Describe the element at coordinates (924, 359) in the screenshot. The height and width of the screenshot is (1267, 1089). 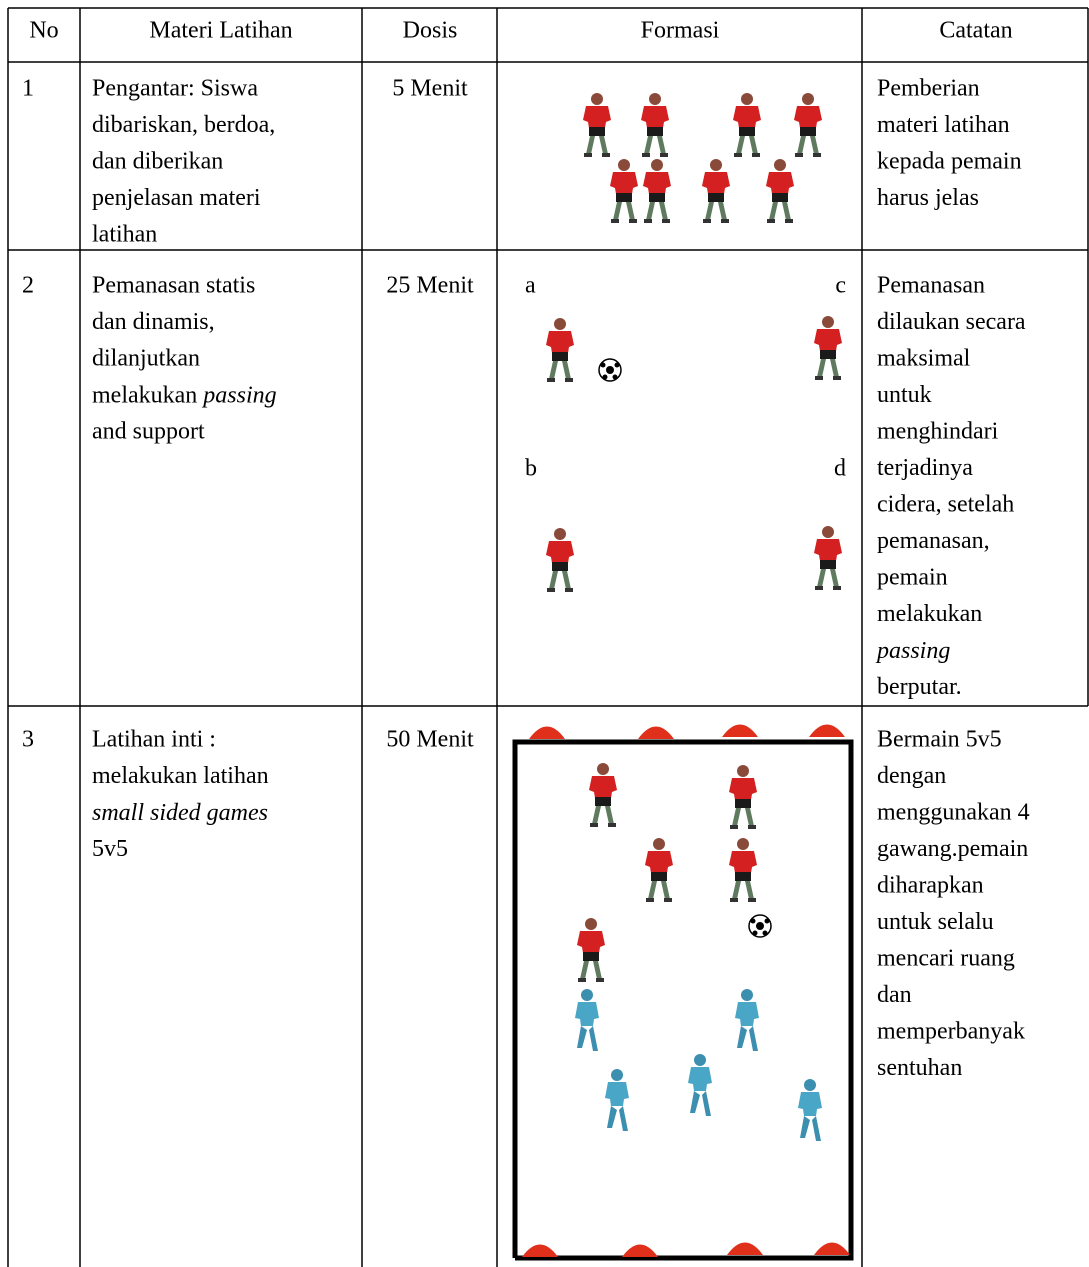
I see `catatan-line: maksimal` at that location.